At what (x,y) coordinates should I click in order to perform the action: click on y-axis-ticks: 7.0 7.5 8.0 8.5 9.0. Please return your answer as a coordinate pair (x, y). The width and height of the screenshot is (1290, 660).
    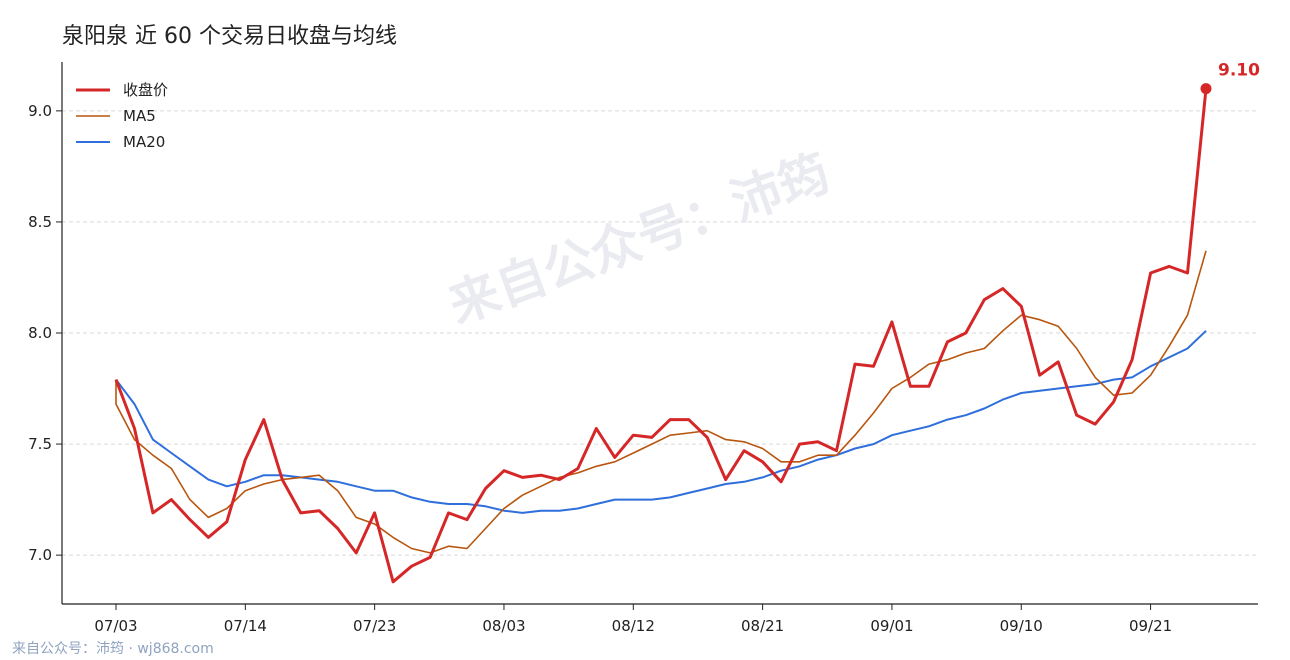
    Looking at the image, I should click on (45, 333).